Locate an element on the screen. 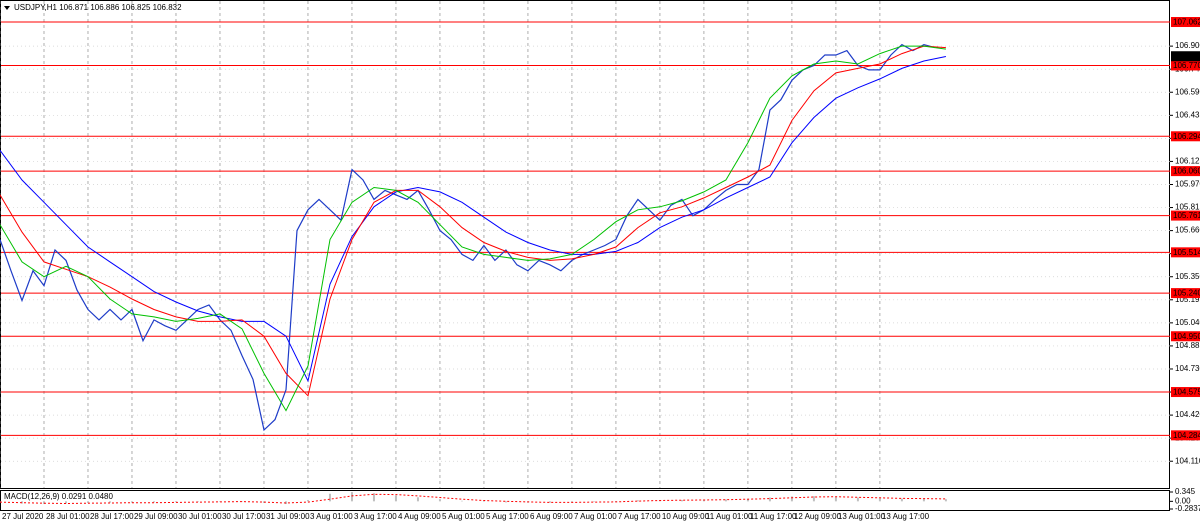 This screenshot has height=525, width=1200. x-tick-label: 27 Jul 2020 is located at coordinates (23, 516).